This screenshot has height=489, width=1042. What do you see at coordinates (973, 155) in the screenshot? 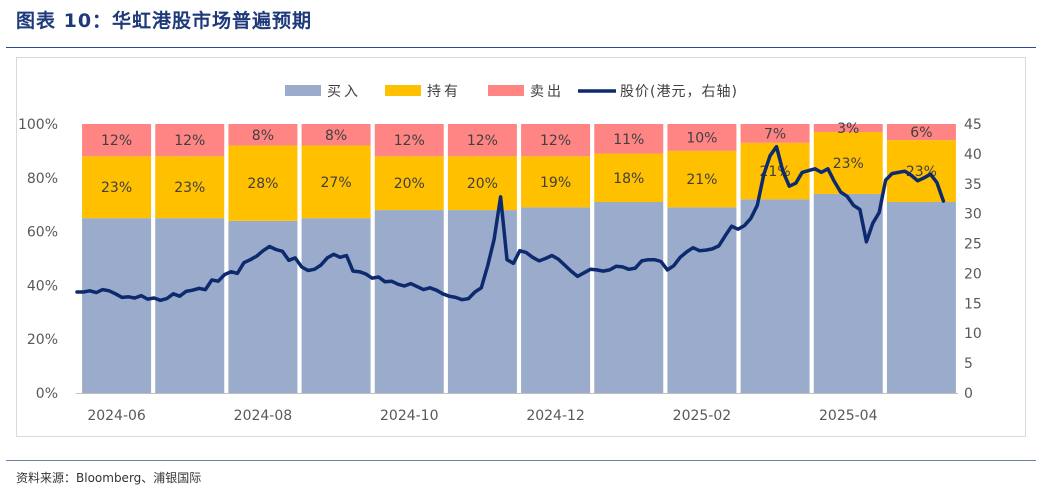
I see `right-tick-label: 40` at bounding box center [973, 155].